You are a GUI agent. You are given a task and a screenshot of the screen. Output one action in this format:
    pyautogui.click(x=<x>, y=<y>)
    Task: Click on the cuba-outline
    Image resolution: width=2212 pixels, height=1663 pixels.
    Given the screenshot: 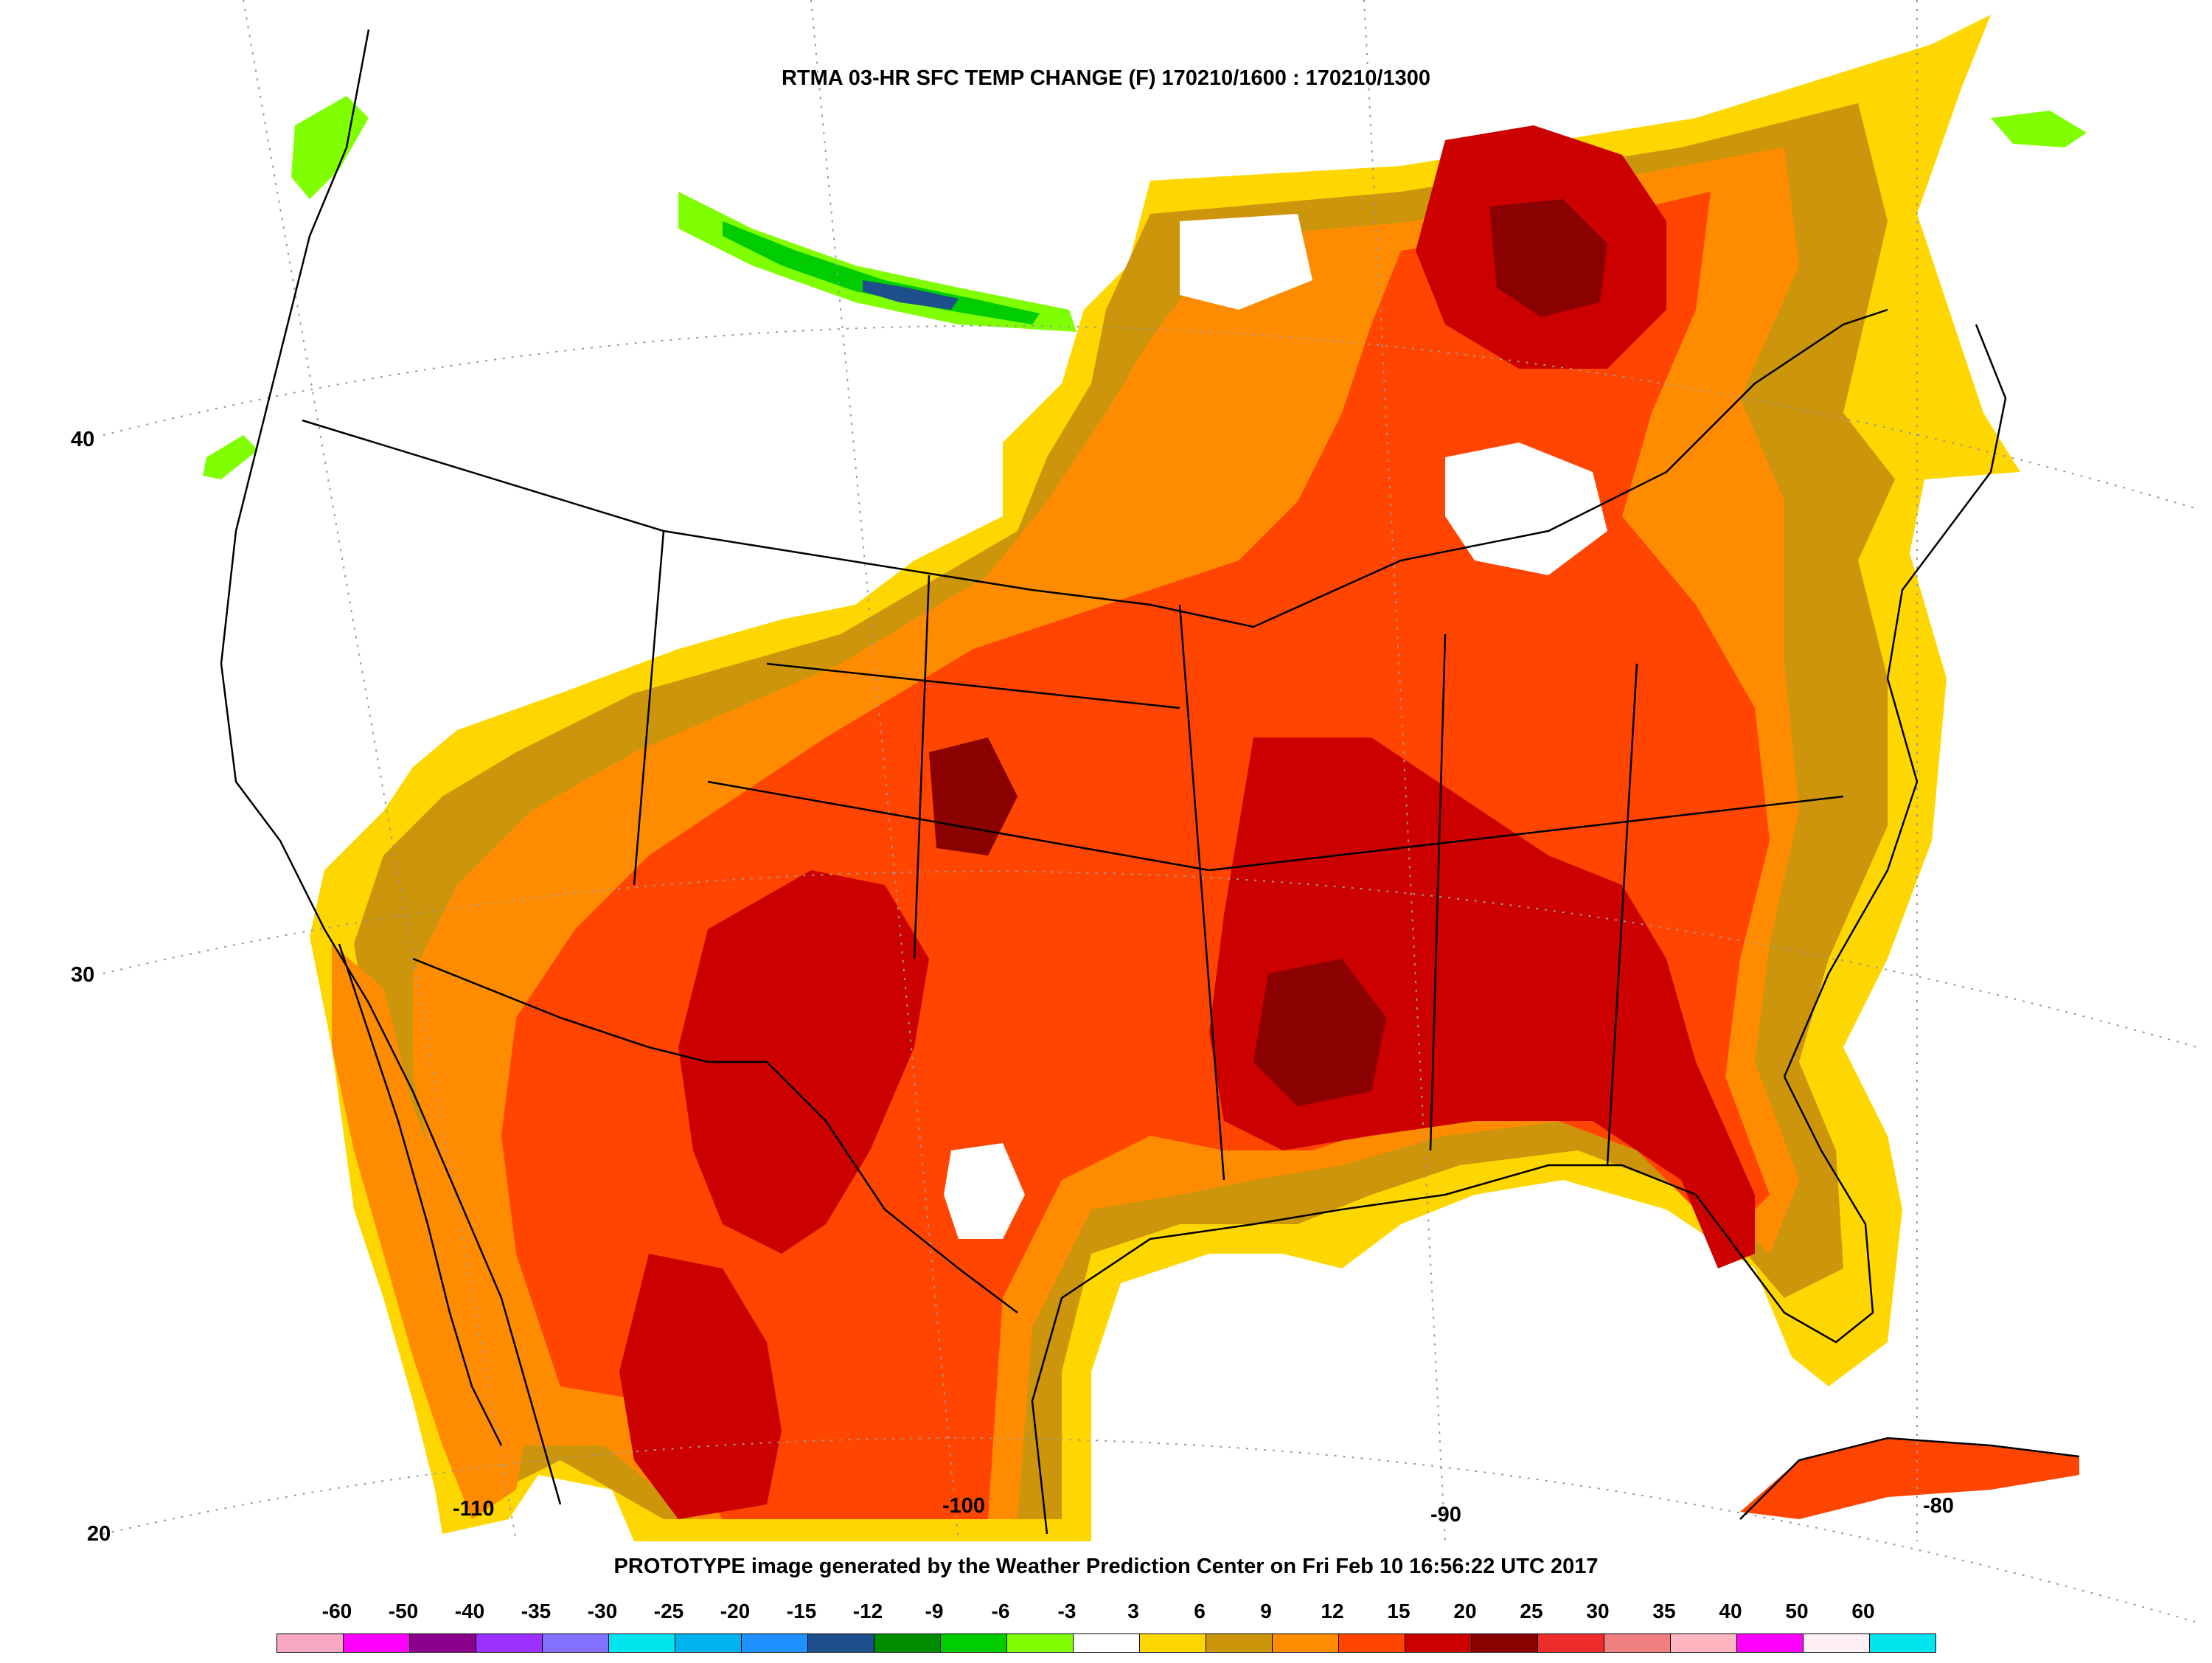 What is the action you would take?
    pyautogui.click(x=1909, y=1478)
    